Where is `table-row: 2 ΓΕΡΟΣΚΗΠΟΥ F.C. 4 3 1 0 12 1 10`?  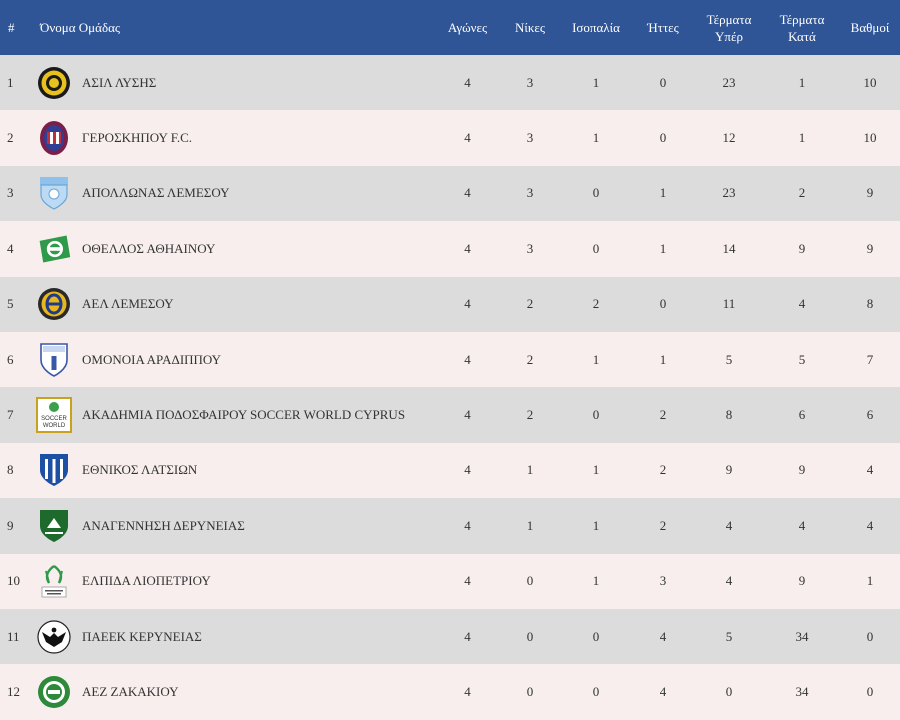
table-row: 2 ΓΕΡΟΣΚΗΠΟΥ F.C. 4 3 1 0 12 1 10 is located at coordinates (450, 138).